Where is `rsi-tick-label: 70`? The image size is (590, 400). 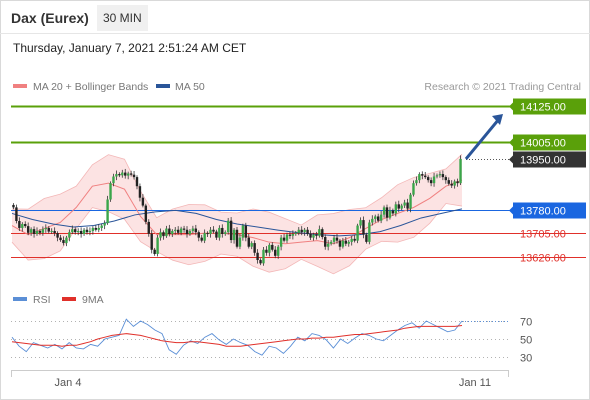
rsi-tick-label: 70 is located at coordinates (526, 323).